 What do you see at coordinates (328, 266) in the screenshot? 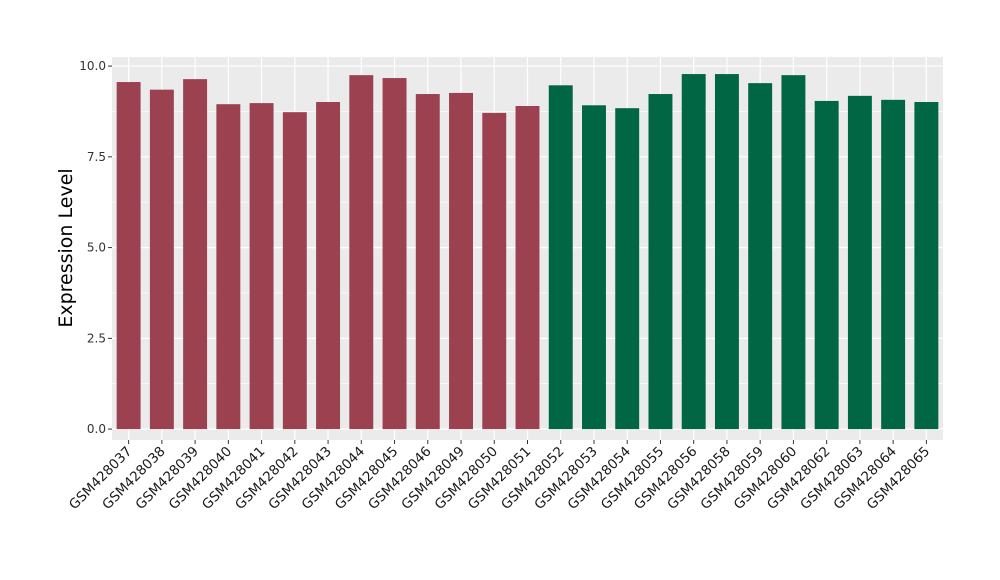
I see `bar-GSM428043` at bounding box center [328, 266].